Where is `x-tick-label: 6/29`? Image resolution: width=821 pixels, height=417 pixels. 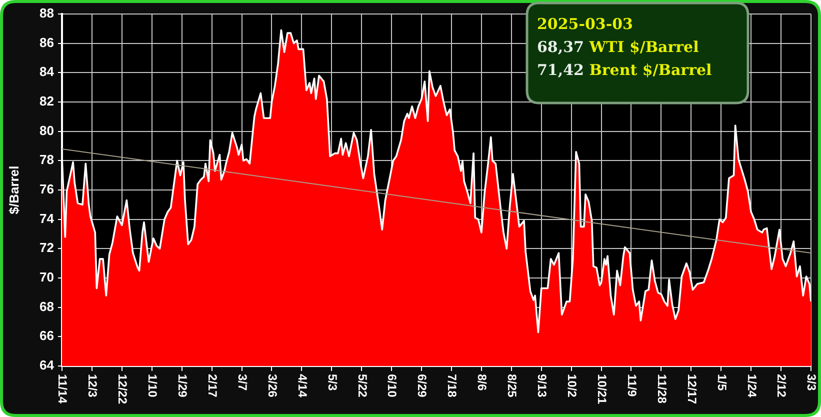
x-tick-label: 6/29 is located at coordinates (422, 386).